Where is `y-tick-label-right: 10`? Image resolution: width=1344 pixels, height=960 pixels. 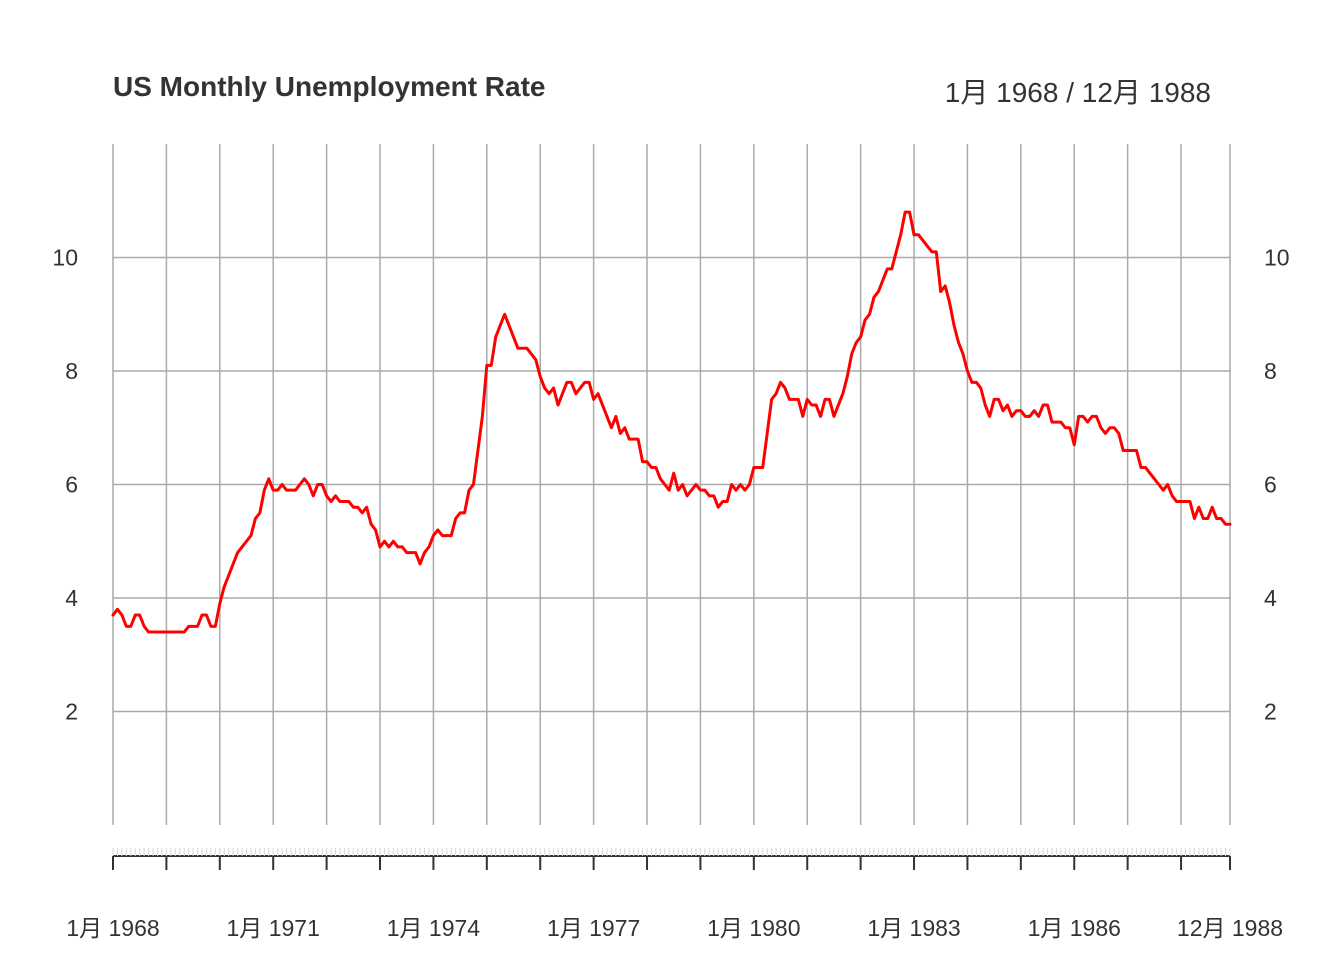 y-tick-label-right: 10 is located at coordinates (1277, 258).